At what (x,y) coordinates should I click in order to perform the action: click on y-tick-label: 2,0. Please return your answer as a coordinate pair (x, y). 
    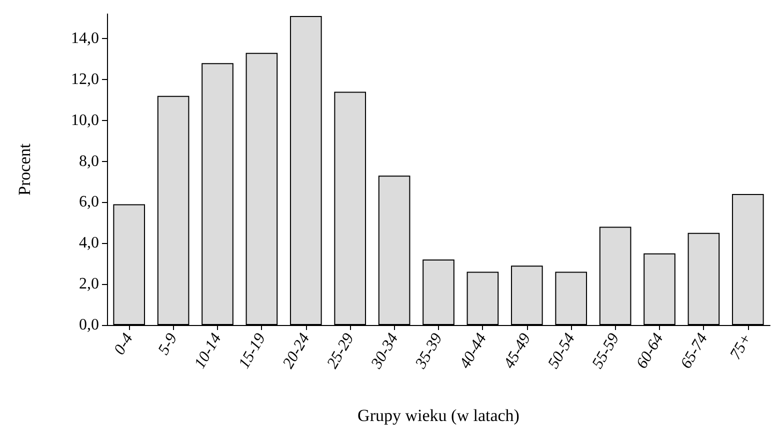
    Looking at the image, I should click on (89, 284).